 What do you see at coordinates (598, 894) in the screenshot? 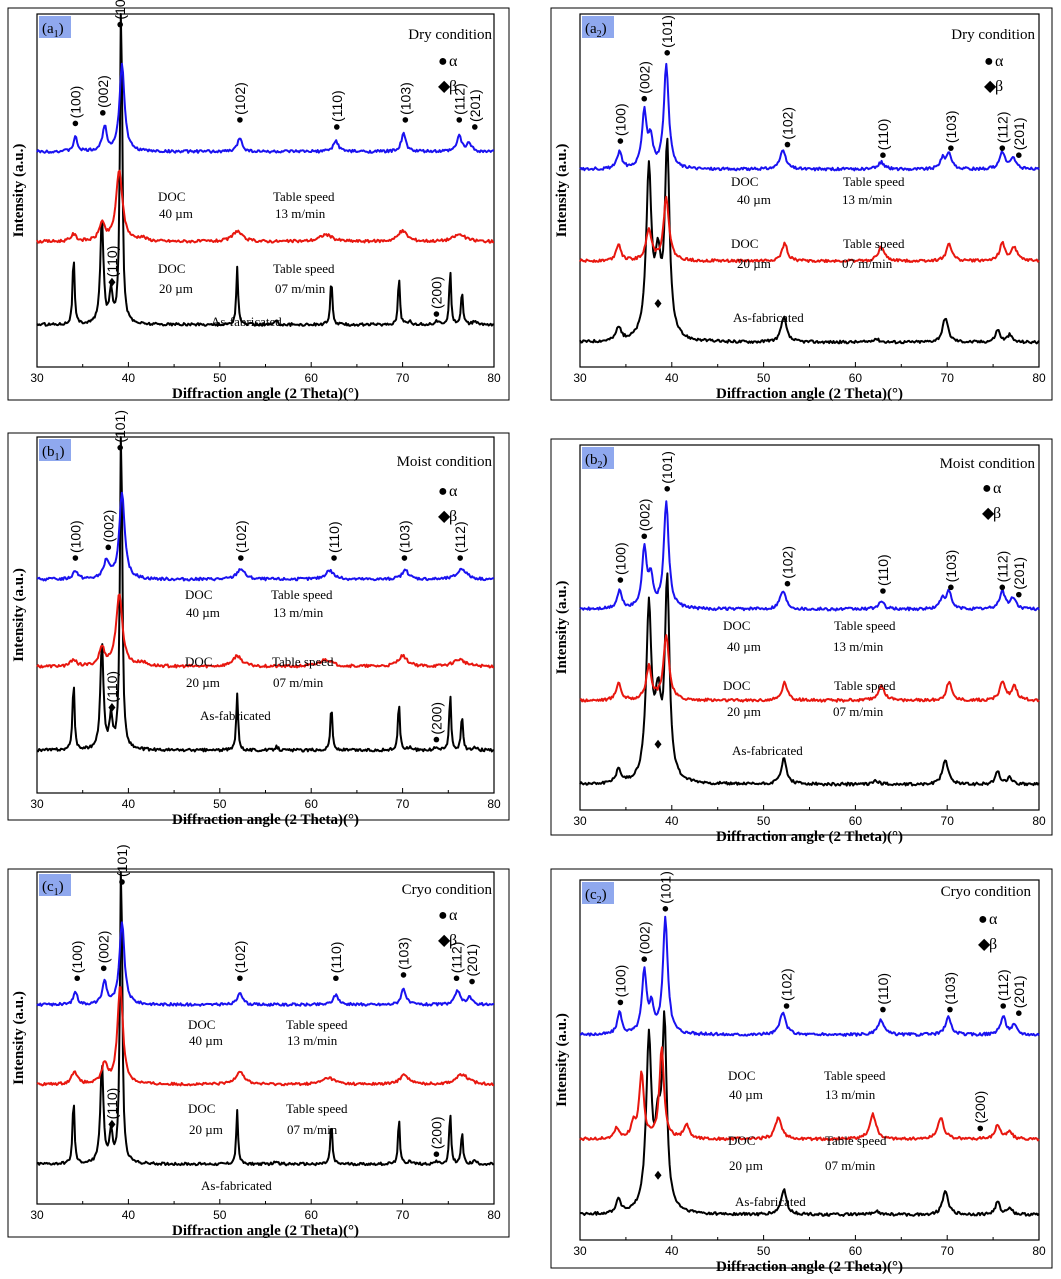
I see `panel-label-badge: (c2)` at bounding box center [598, 894].